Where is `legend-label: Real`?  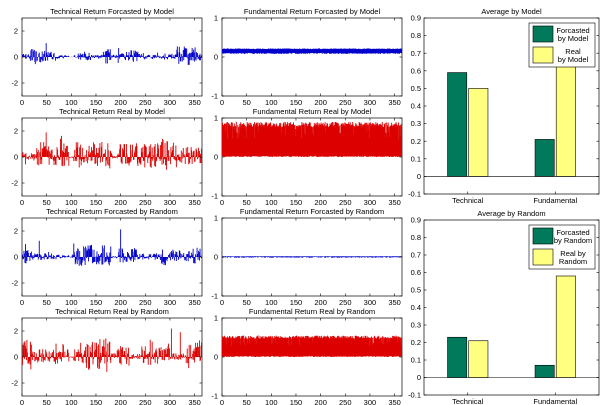 legend-label: Real is located at coordinates (573, 51).